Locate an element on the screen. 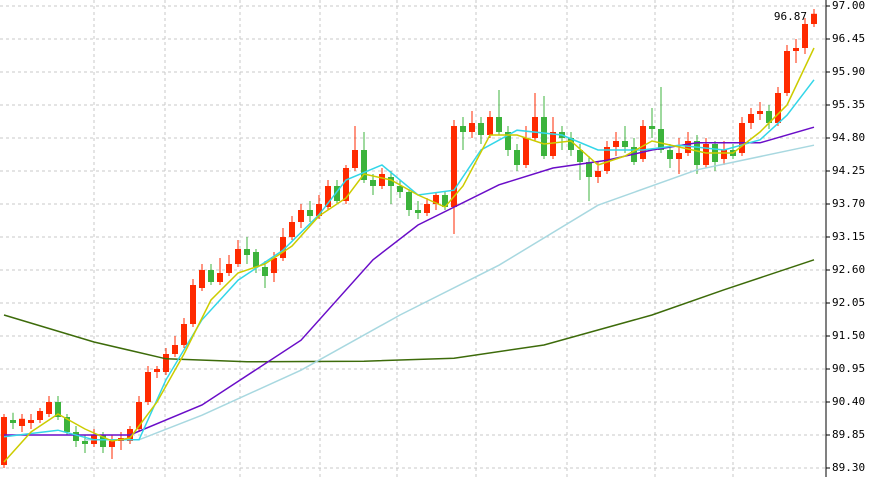  y-tick-label: 96.45 is located at coordinates (848, 38).